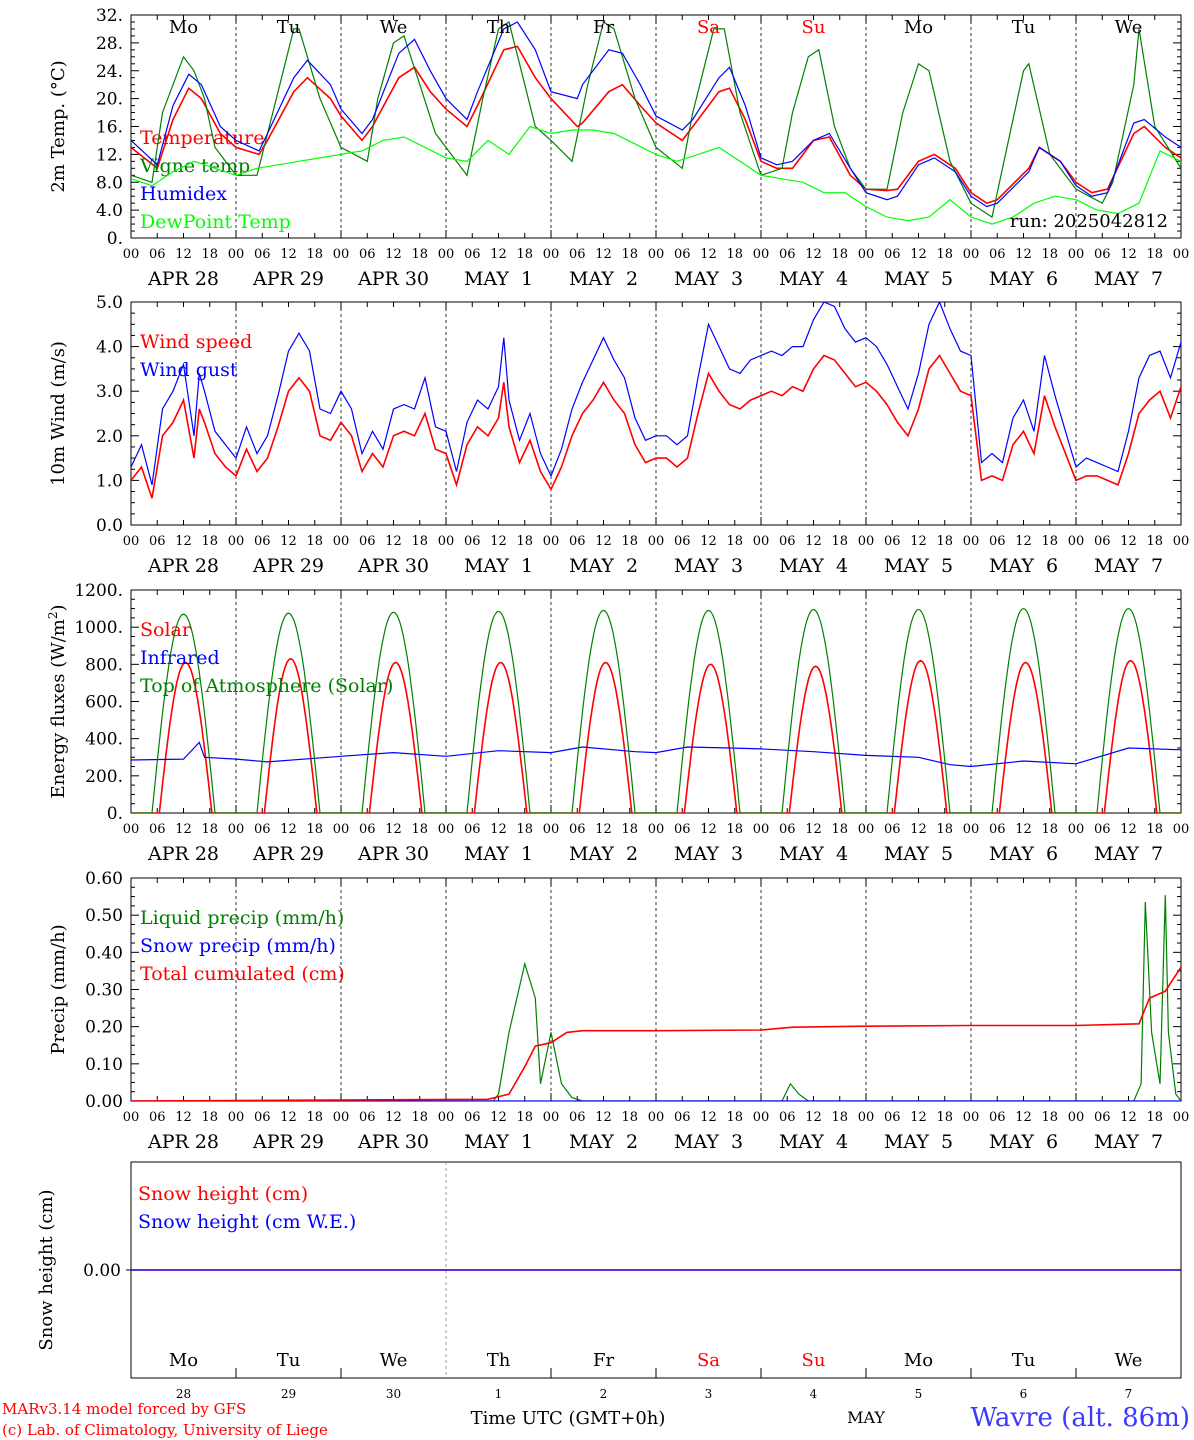 Image resolution: width=1194 pixels, height=1440 pixels. What do you see at coordinates (183, 566) in the screenshot?
I see `date-label: APR 28` at bounding box center [183, 566].